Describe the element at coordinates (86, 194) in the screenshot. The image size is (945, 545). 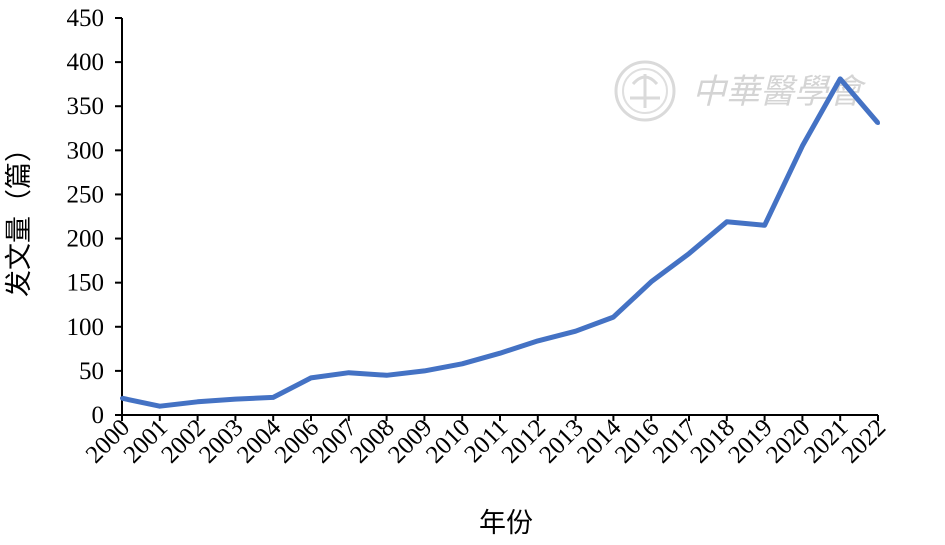
I see `y-tick-label: 250` at that location.